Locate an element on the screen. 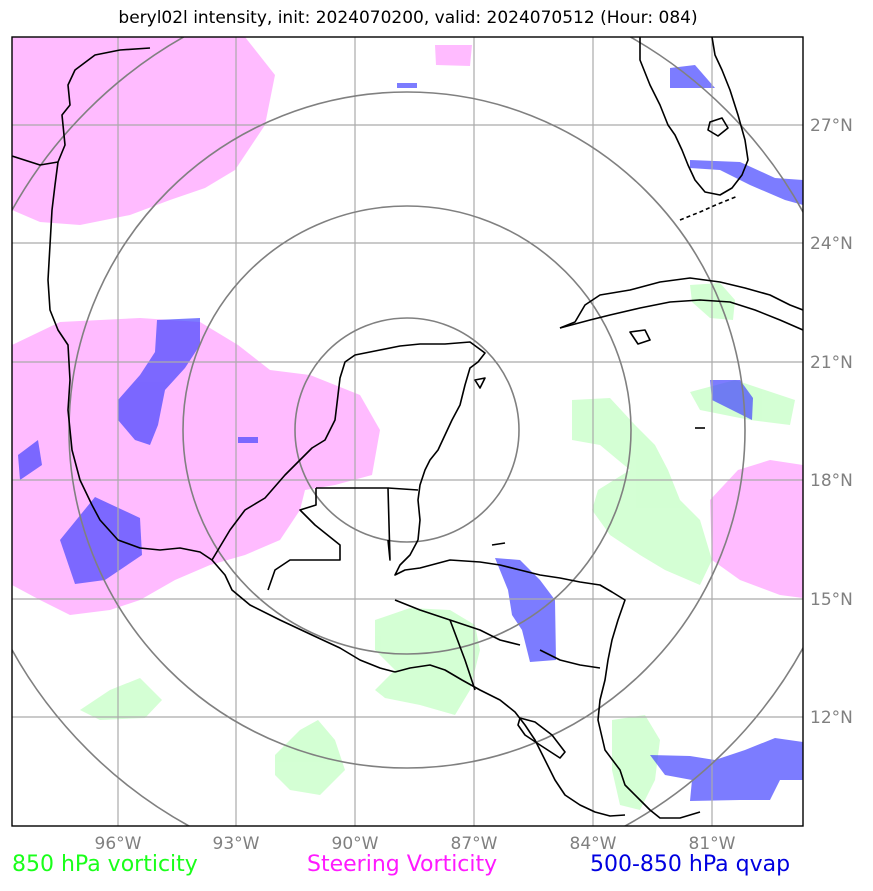 The width and height of the screenshot is (873, 891). x-tick-label: 81°W is located at coordinates (712, 844).